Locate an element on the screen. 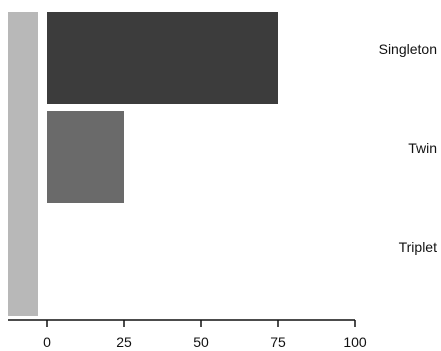 This screenshot has height=351, width=441. x-tick-label: 0 is located at coordinates (47, 342).